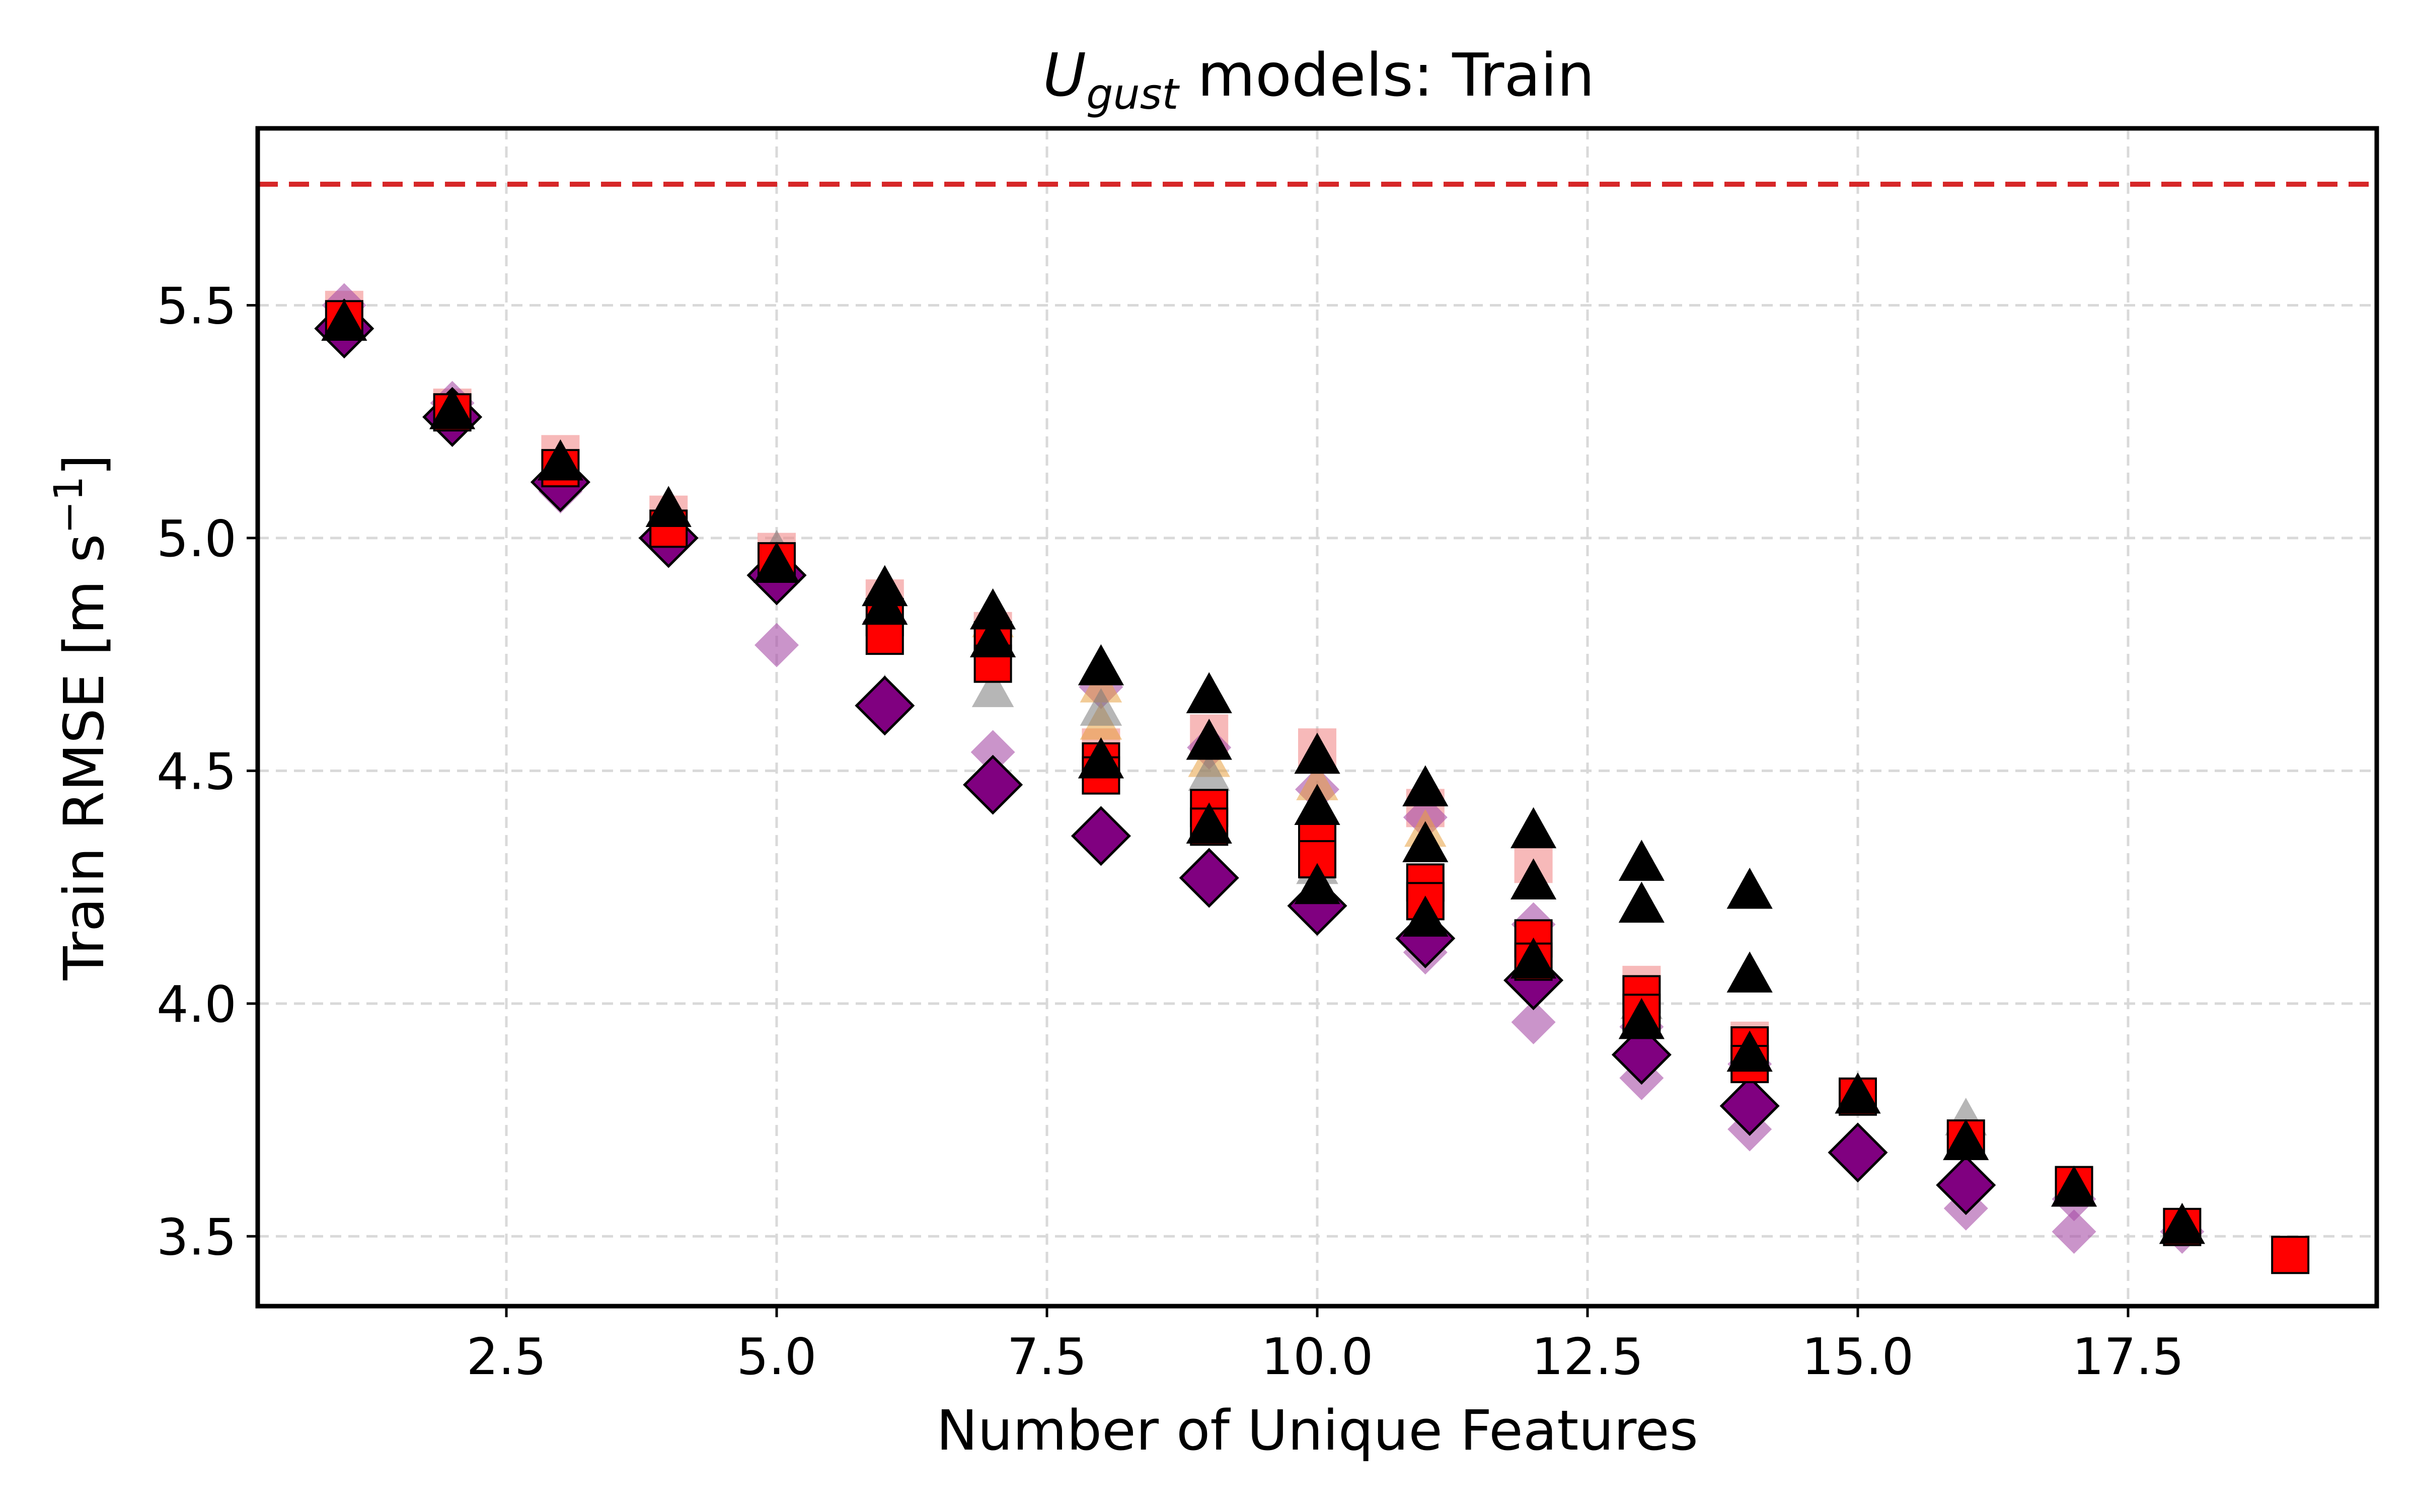 This screenshot has width=2416, height=1512. What do you see at coordinates (1386, 75) in the screenshot?
I see `title-rest: models: Train` at bounding box center [1386, 75].